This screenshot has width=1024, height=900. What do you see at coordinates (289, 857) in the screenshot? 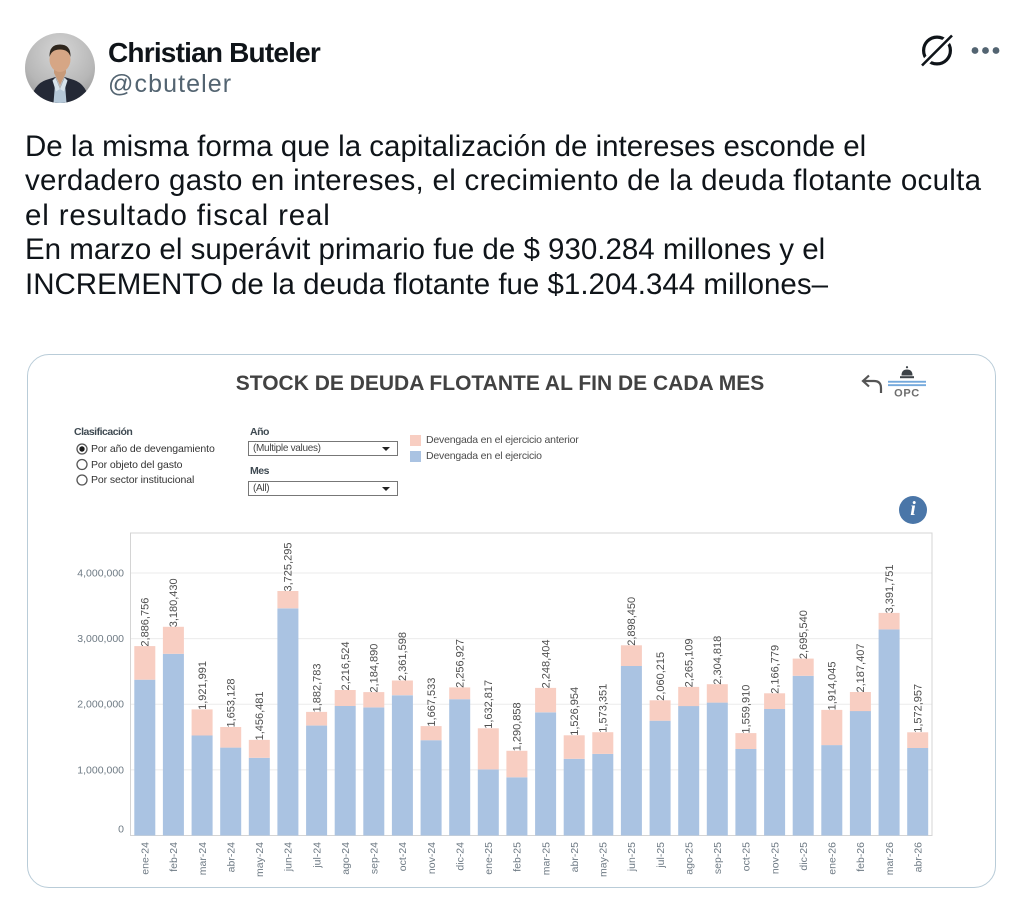
I see `svg-text: jun-24` at bounding box center [289, 857].